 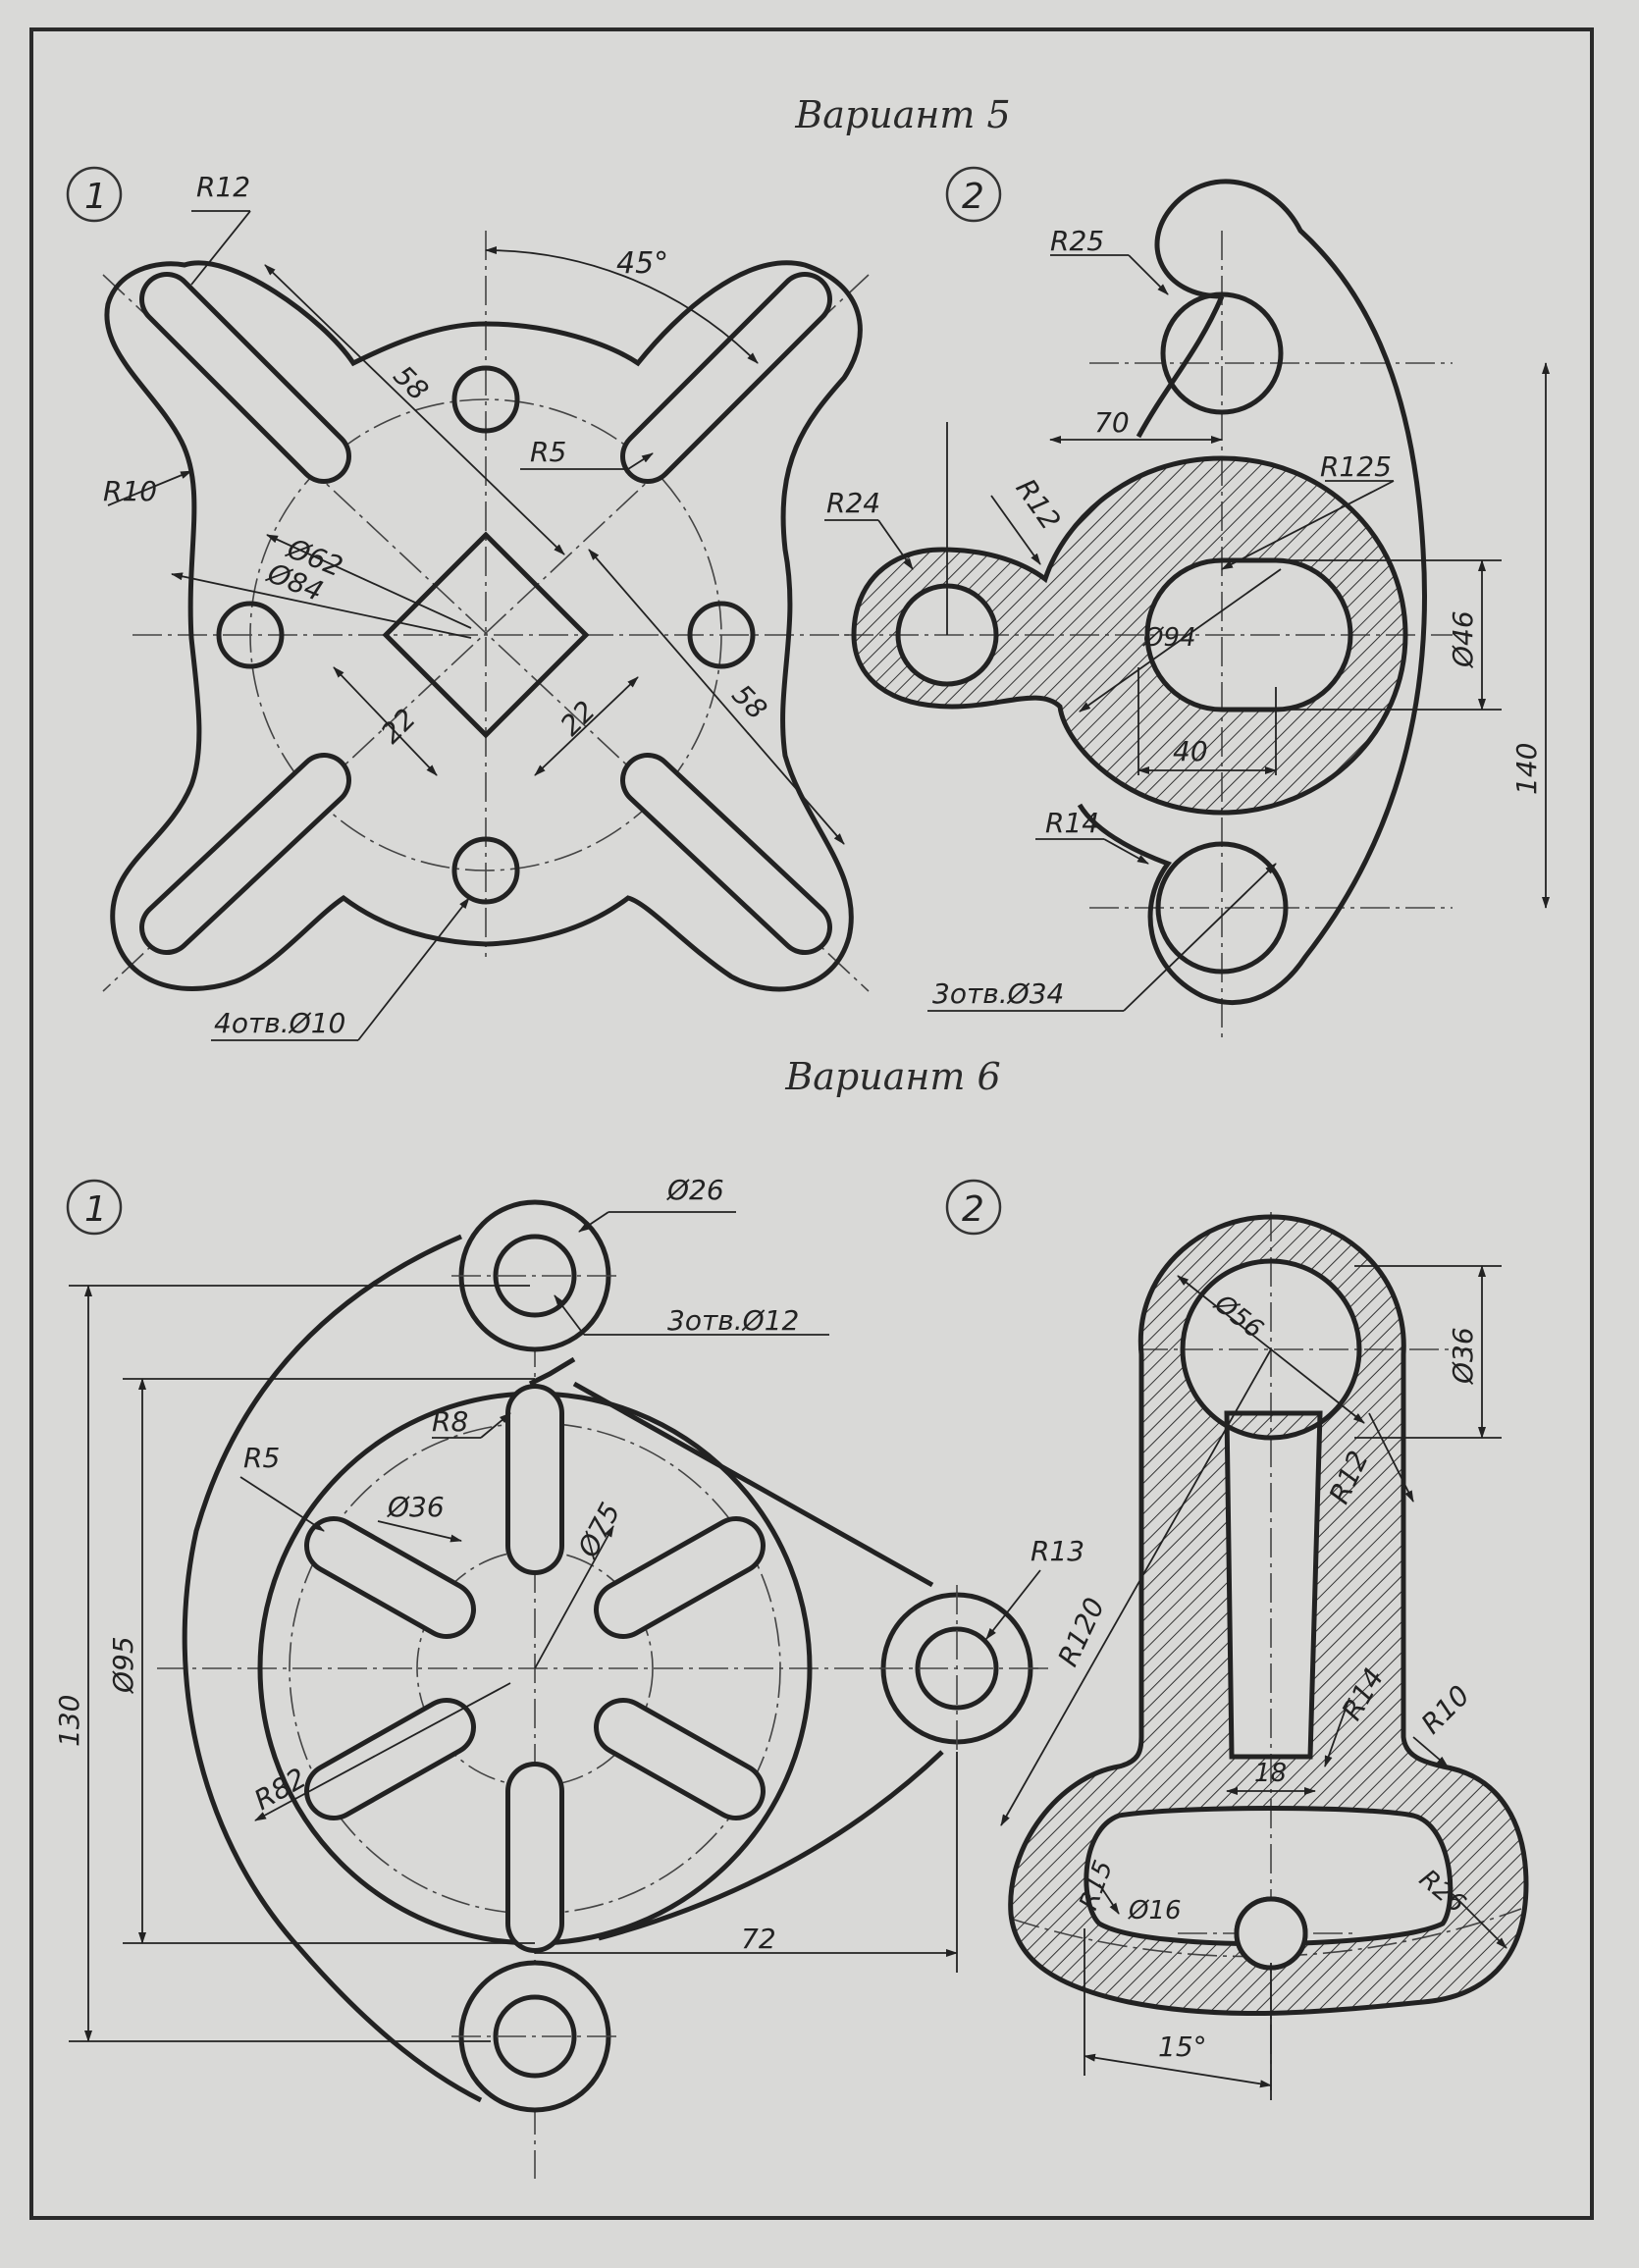 I want to click on label-140: 140, so click(x=1526, y=769).